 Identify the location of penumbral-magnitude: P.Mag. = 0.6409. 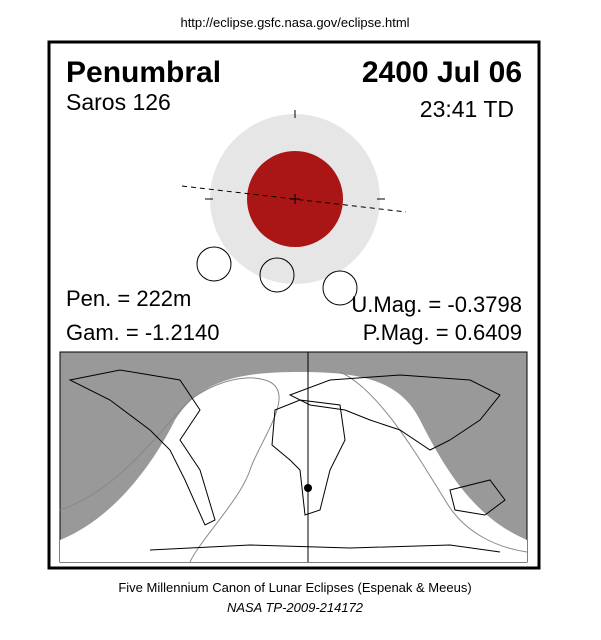
(442, 332).